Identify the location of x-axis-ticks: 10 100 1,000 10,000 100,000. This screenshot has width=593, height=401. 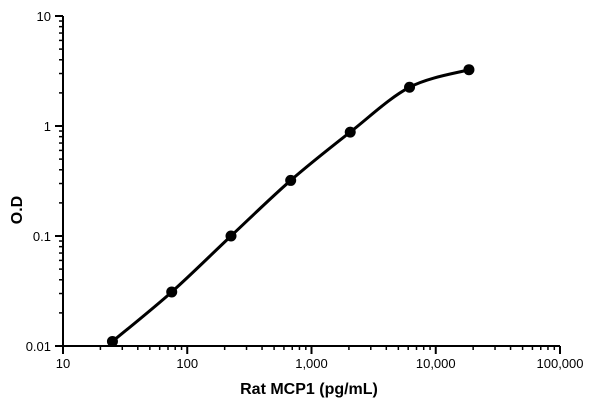
(320, 358).